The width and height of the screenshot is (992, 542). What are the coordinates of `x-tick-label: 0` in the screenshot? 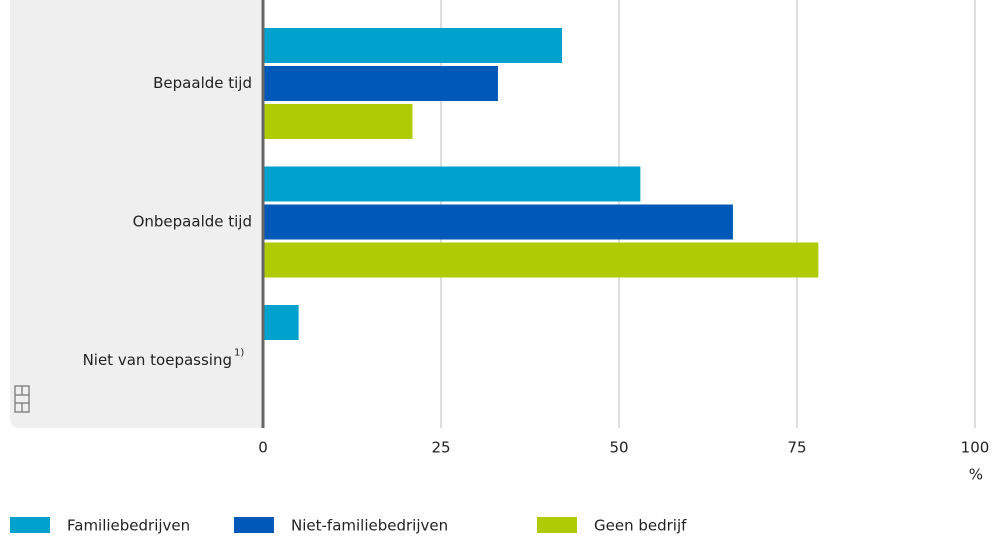 It's located at (263, 448).